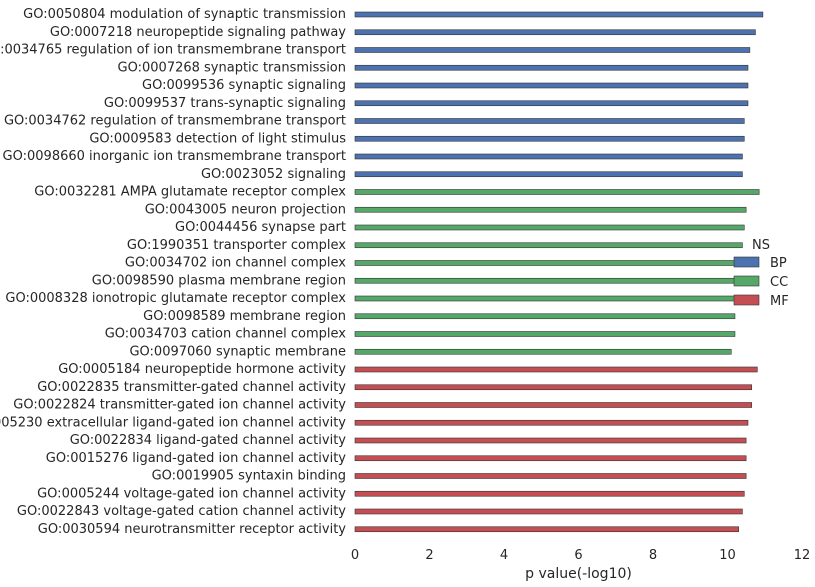 This screenshot has height=587, width=815. What do you see at coordinates (504, 555) in the screenshot?
I see `x-tick-label: 4` at bounding box center [504, 555].